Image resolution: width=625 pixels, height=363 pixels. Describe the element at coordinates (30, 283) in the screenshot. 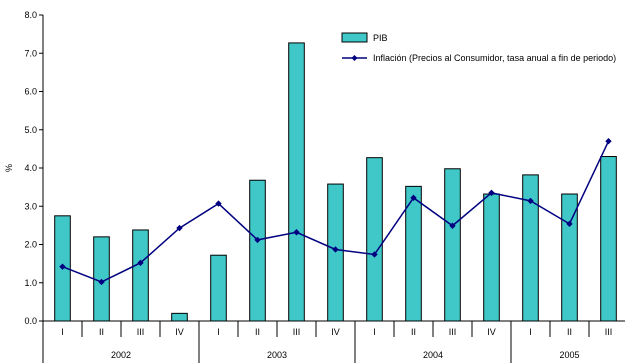

I see `y-tick-label: 1.0` at that location.